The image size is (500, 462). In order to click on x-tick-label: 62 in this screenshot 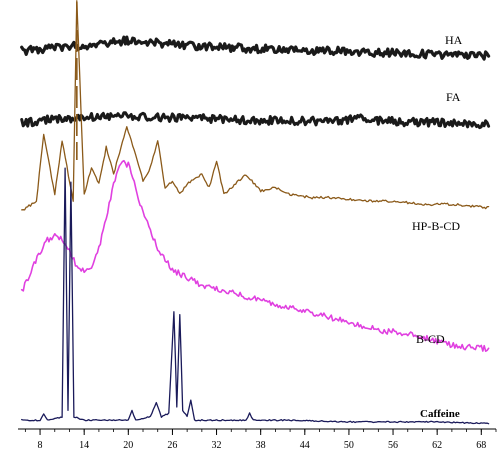, I will do `click(437, 445)`.